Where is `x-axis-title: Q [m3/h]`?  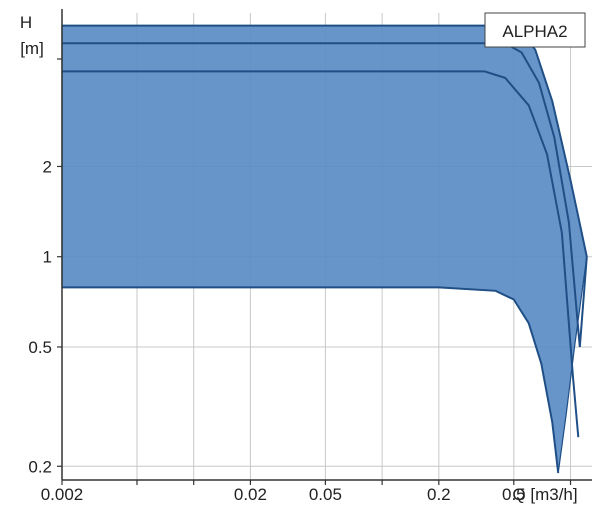
x-axis-title: Q [m3/h] is located at coordinates (544, 494).